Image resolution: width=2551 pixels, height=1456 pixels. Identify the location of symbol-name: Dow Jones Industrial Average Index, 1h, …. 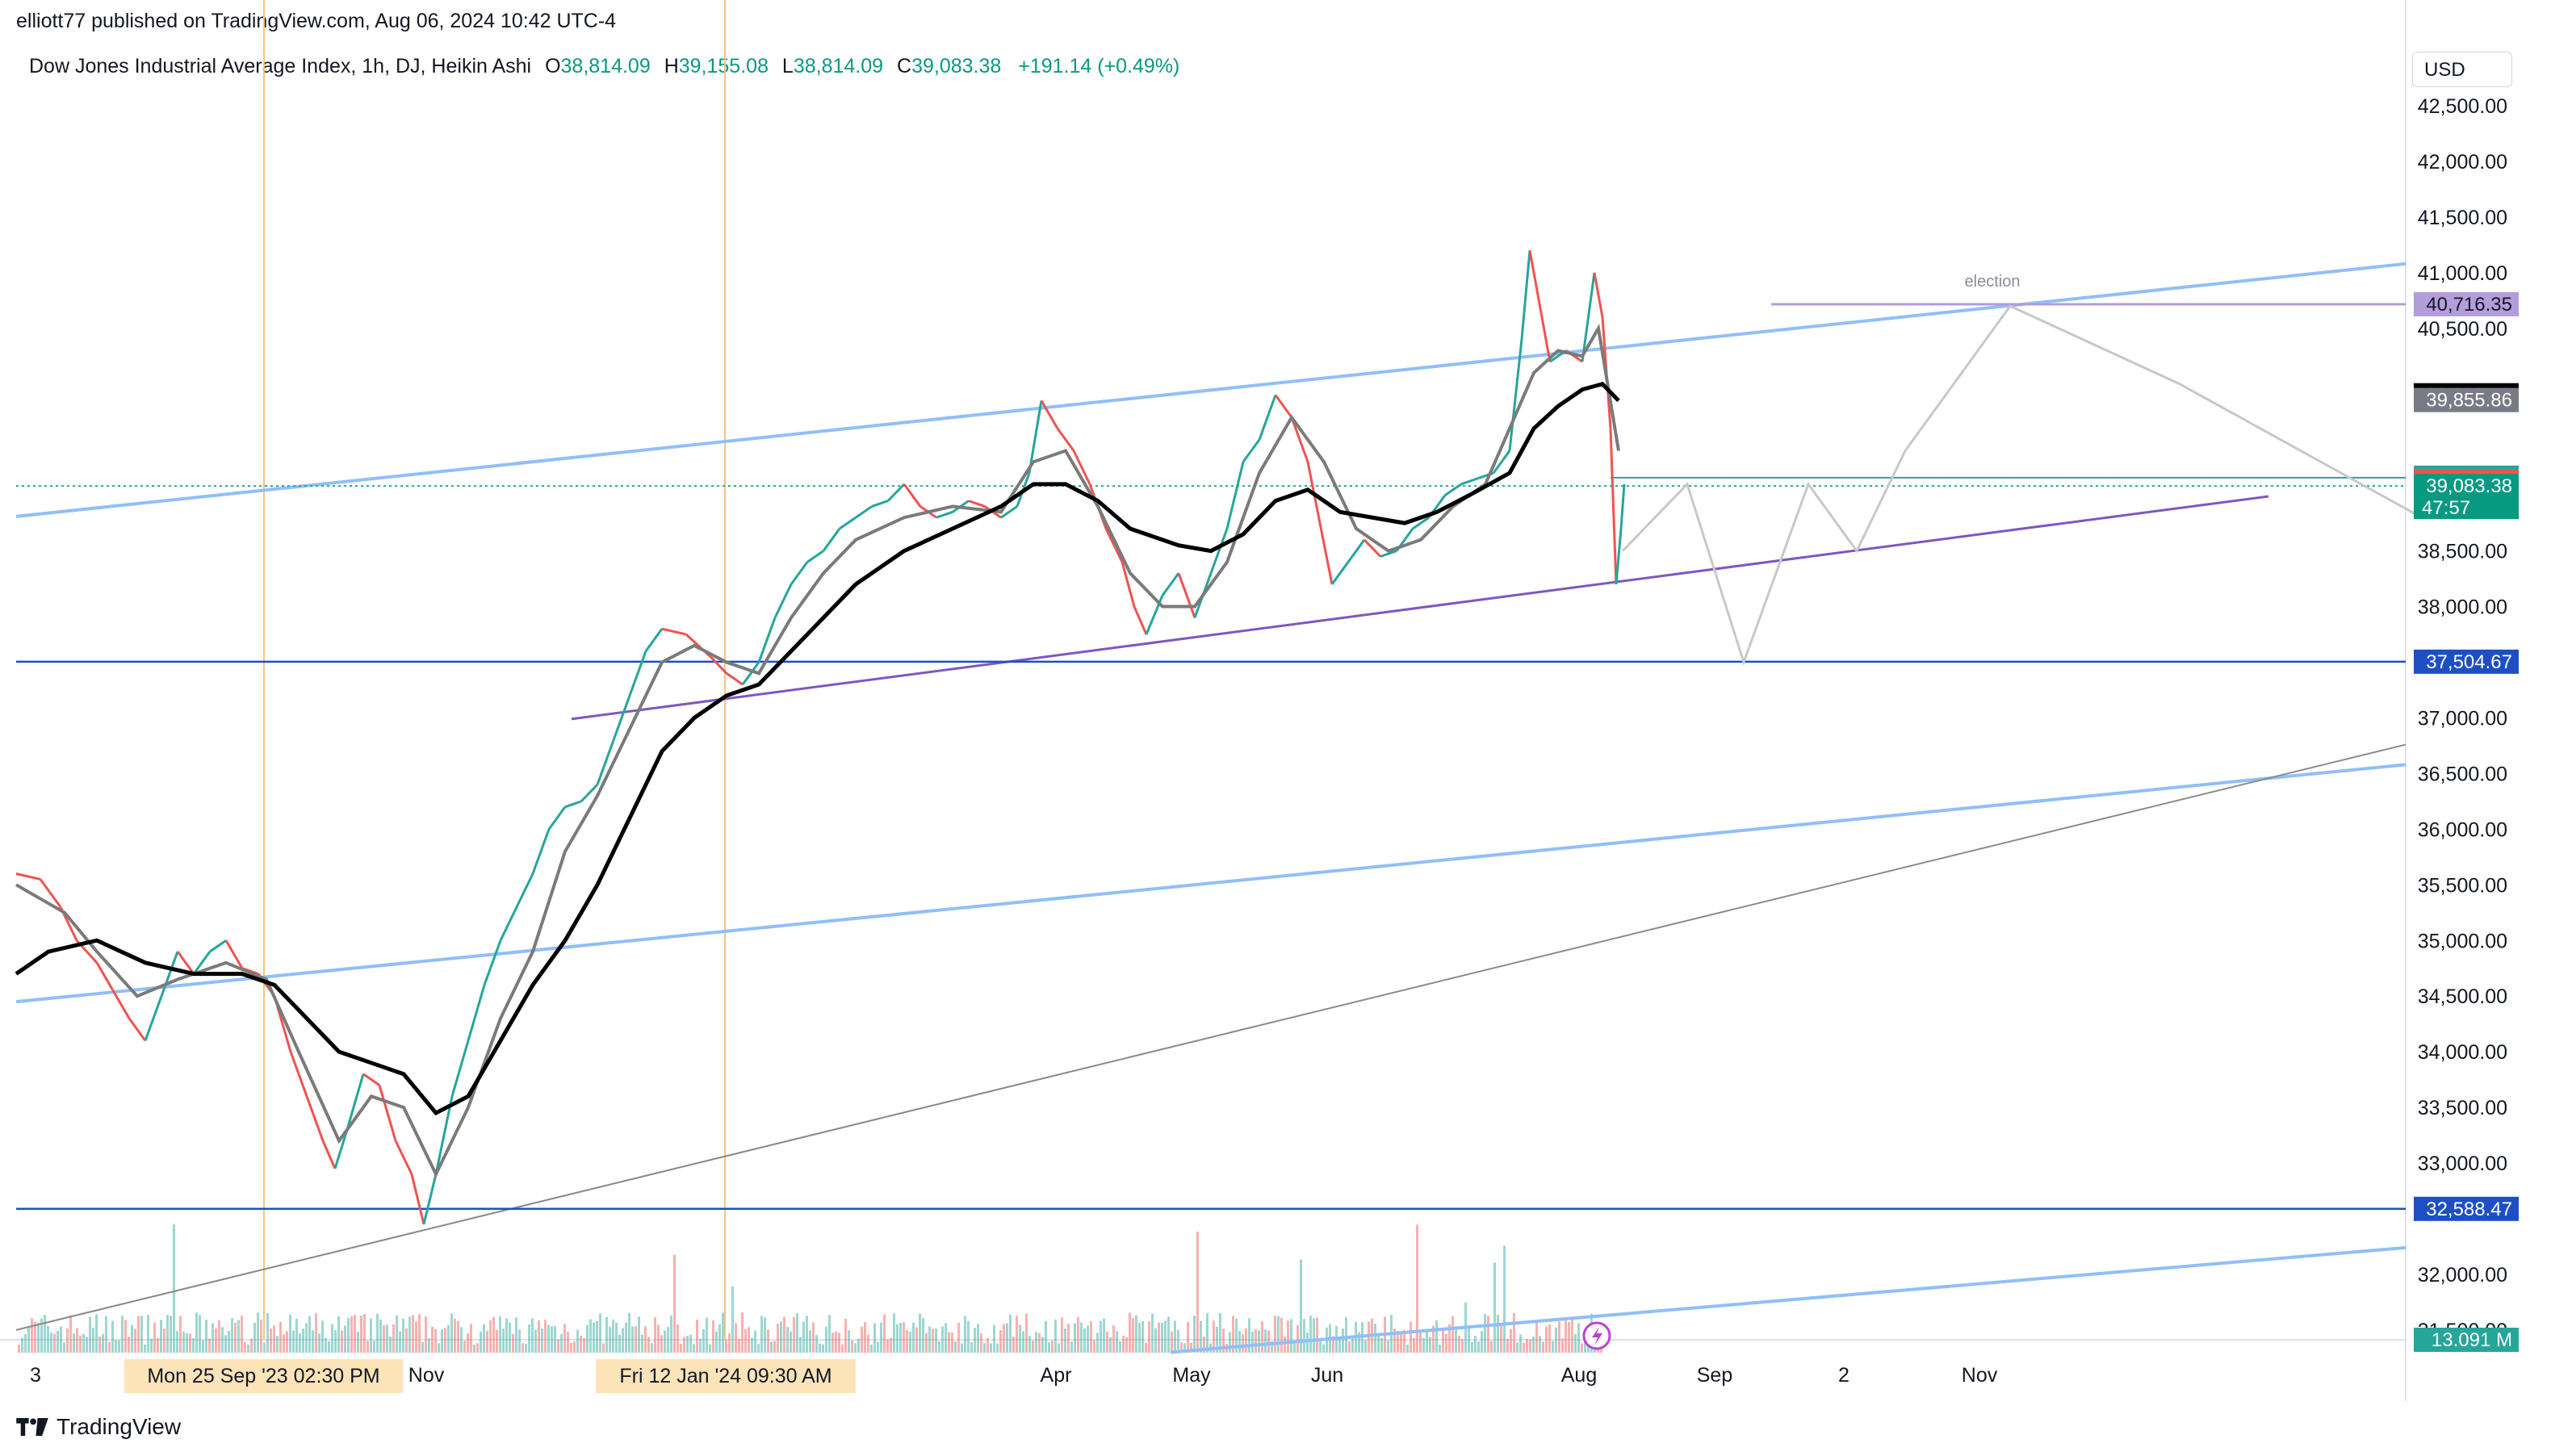
(280, 66).